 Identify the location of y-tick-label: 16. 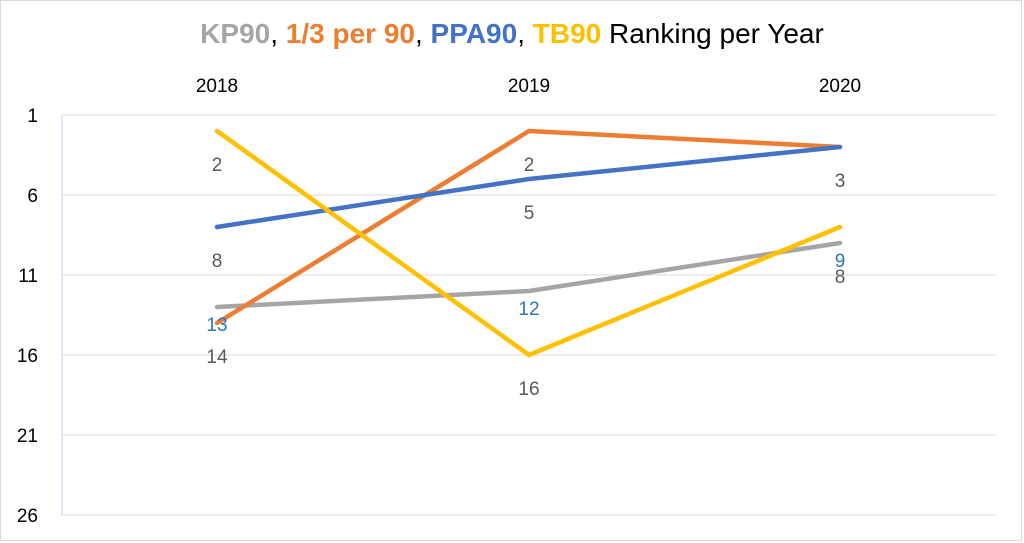
(27, 356).